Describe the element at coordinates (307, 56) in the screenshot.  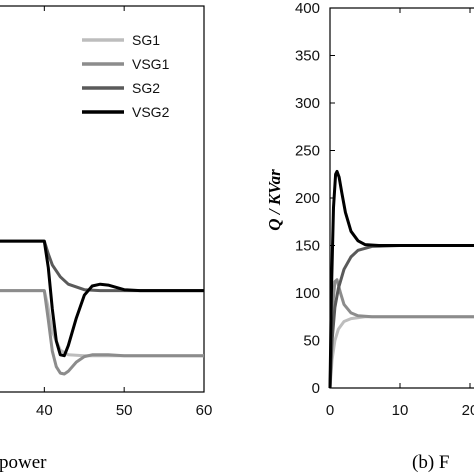
I see `right-y-tick-label: 350` at that location.